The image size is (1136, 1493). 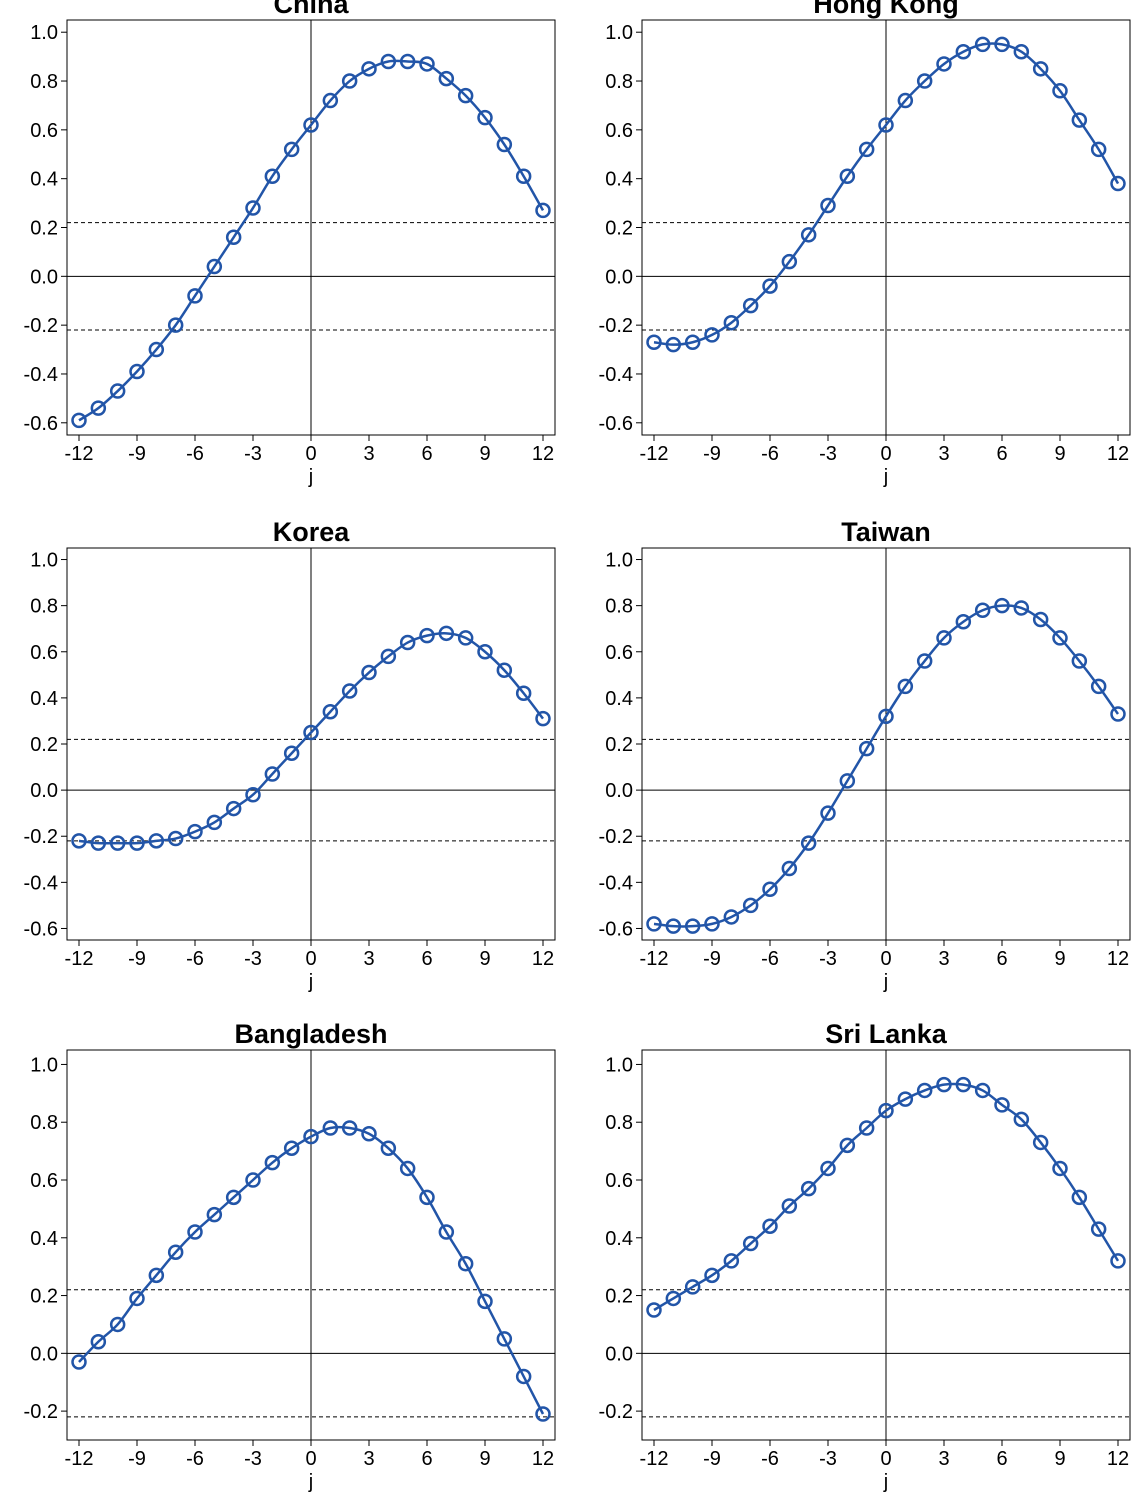 I want to click on y-tick-label: 0.8, so click(x=619, y=82).